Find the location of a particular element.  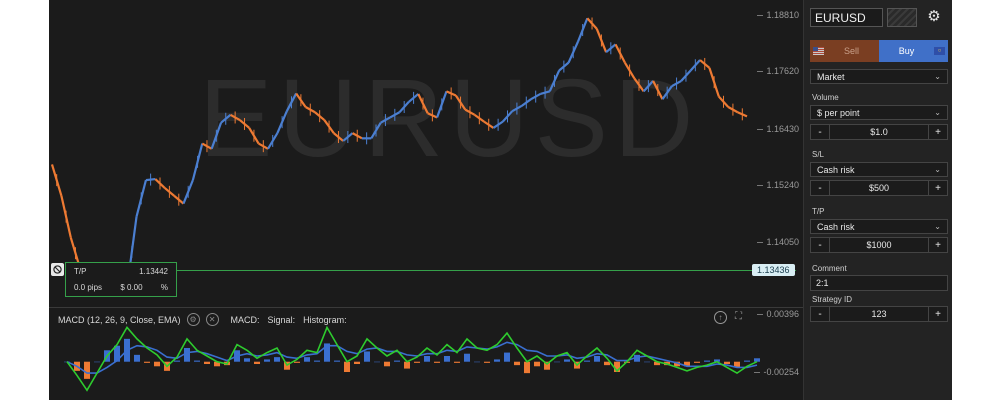

macd-axis-label: 0.00396 is located at coordinates (778, 314).